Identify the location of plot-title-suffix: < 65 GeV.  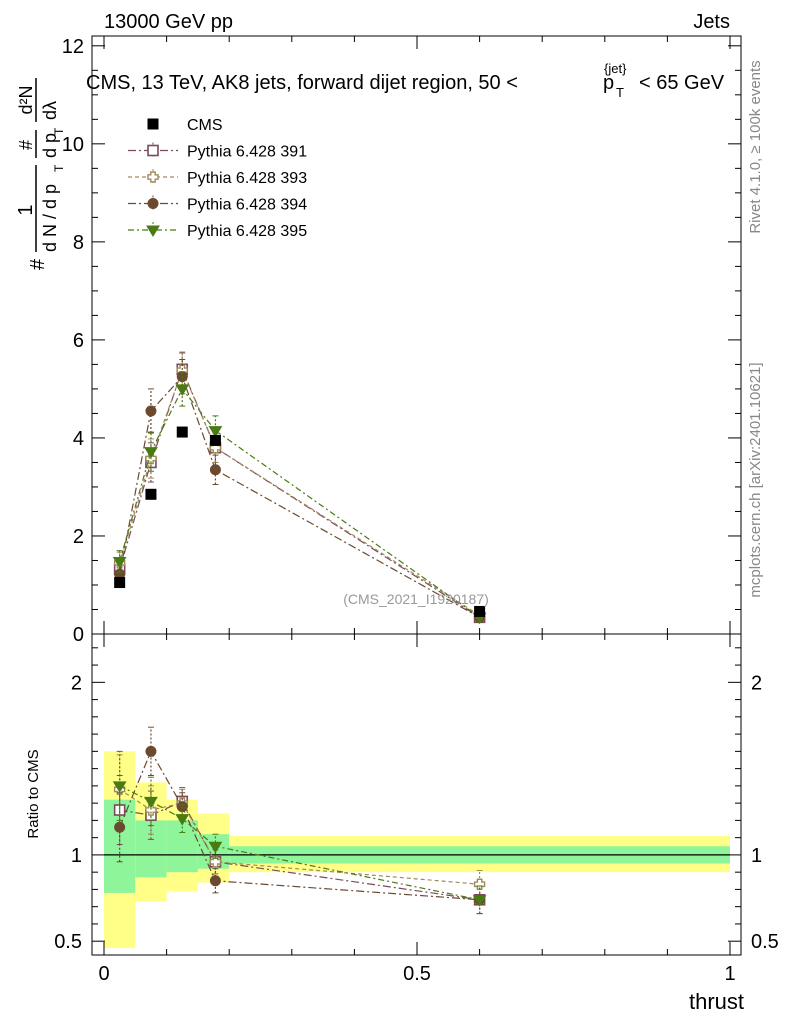
(682, 83).